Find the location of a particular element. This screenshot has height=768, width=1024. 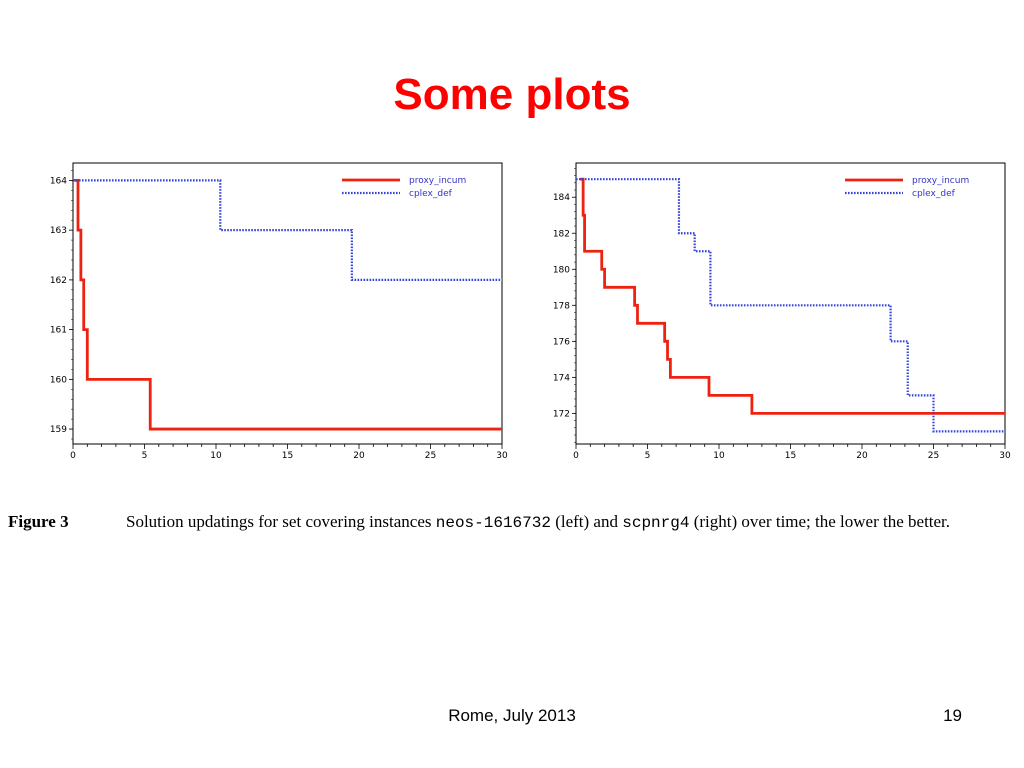

y-tick-label: 160 is located at coordinates (58, 380).